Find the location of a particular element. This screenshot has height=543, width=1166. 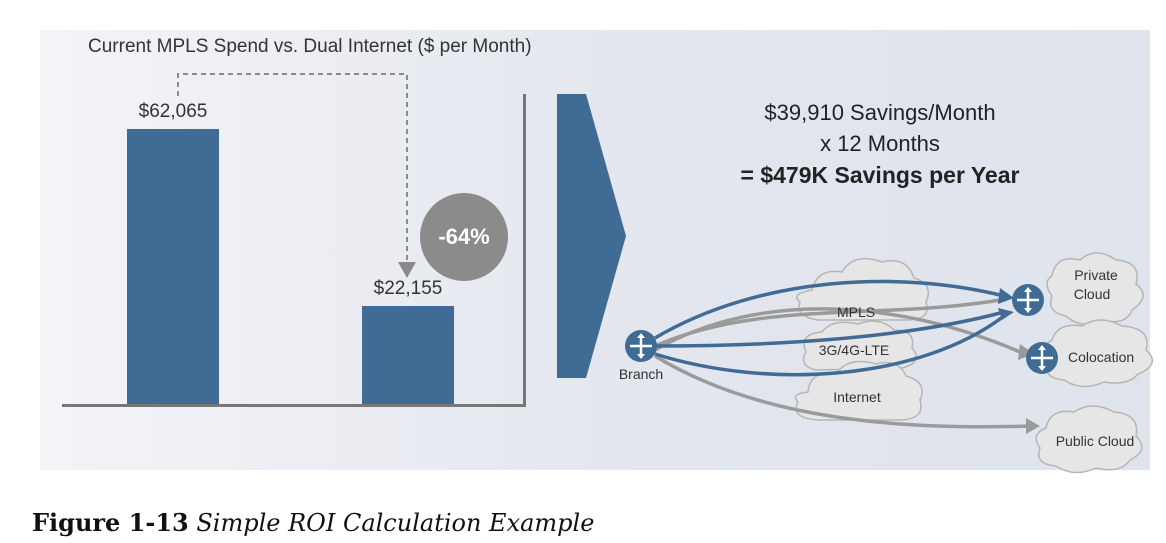

blue-link-middle is located at coordinates (829, 329).